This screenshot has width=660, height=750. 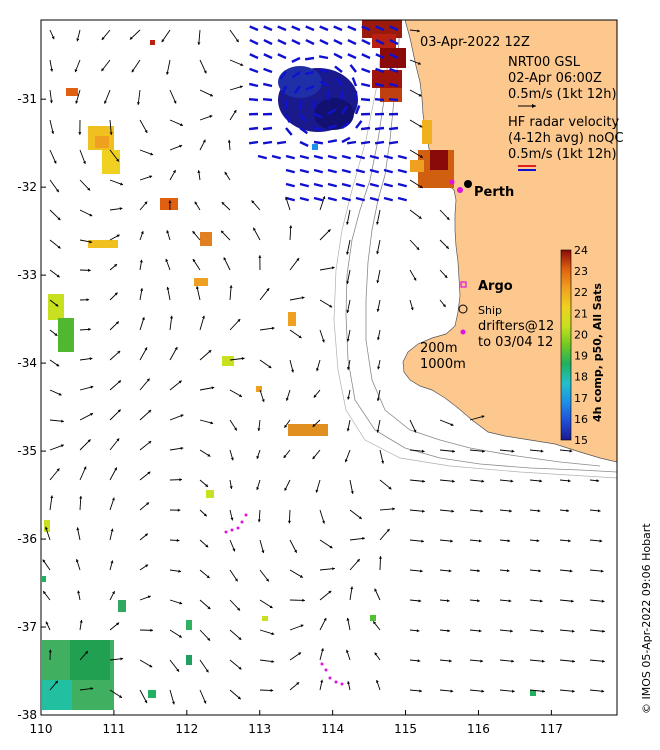 I want to click on x-tick-label: 114, so click(x=332, y=729).